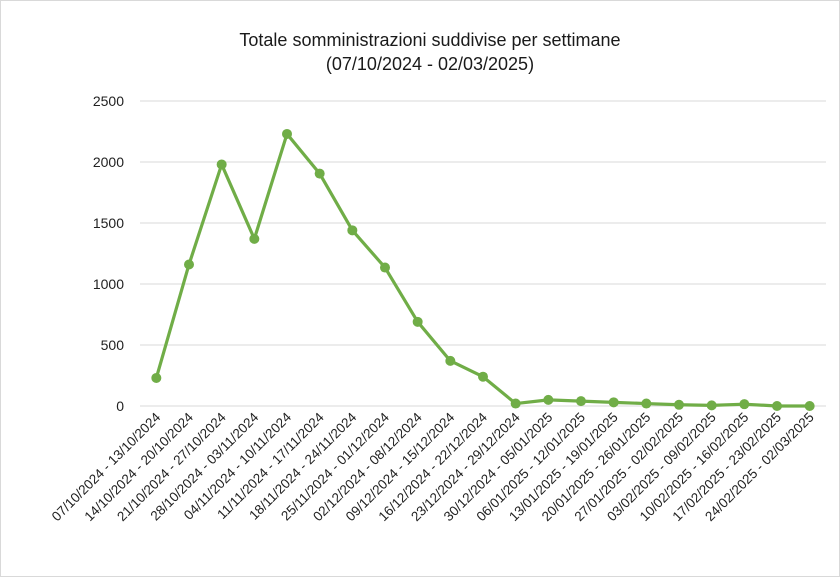  What do you see at coordinates (120, 406) in the screenshot?
I see `y-tick-label: 0` at bounding box center [120, 406].